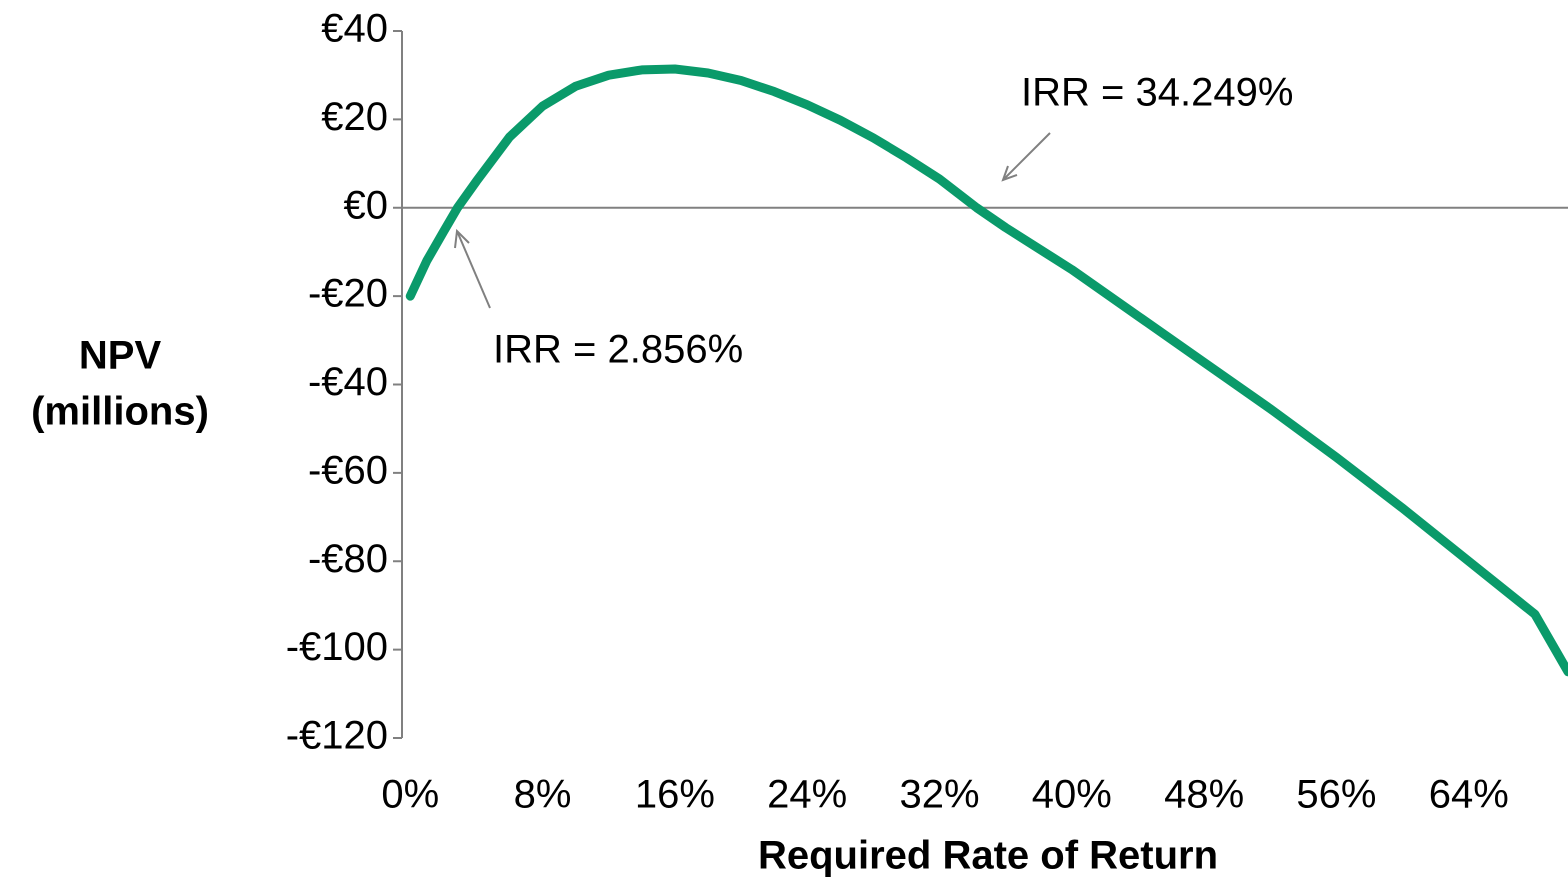 This screenshot has width=1568, height=884. Describe the element at coordinates (348, 294) in the screenshot. I see `y-tick-label: -€20` at that location.